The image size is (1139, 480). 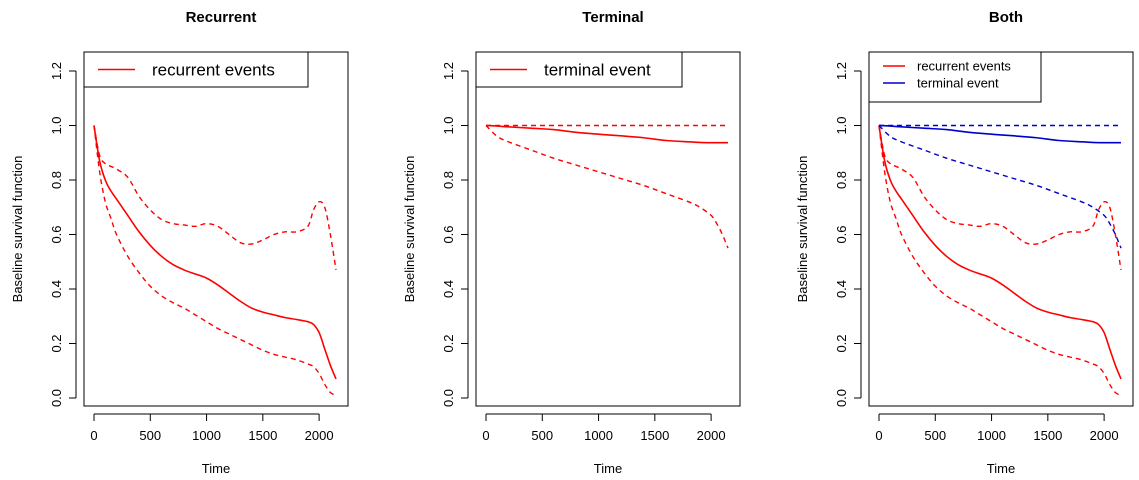 What do you see at coordinates (612, 17) in the screenshot?
I see `chart-title: Terminal` at bounding box center [612, 17].